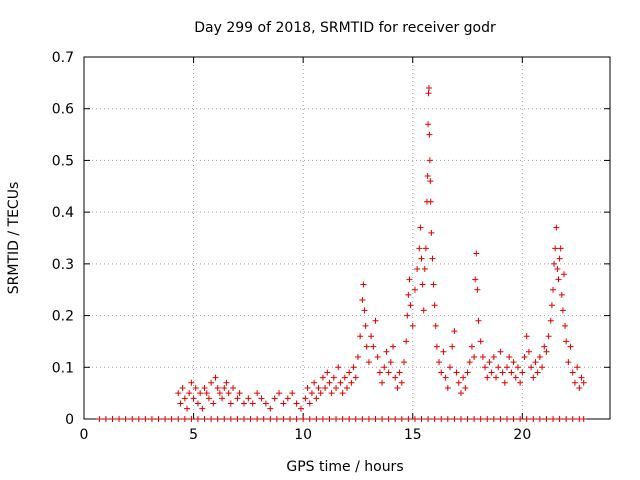 Image resolution: width=640 pixels, height=480 pixels. I want to click on y-tick-label: 0.2, so click(63, 317).